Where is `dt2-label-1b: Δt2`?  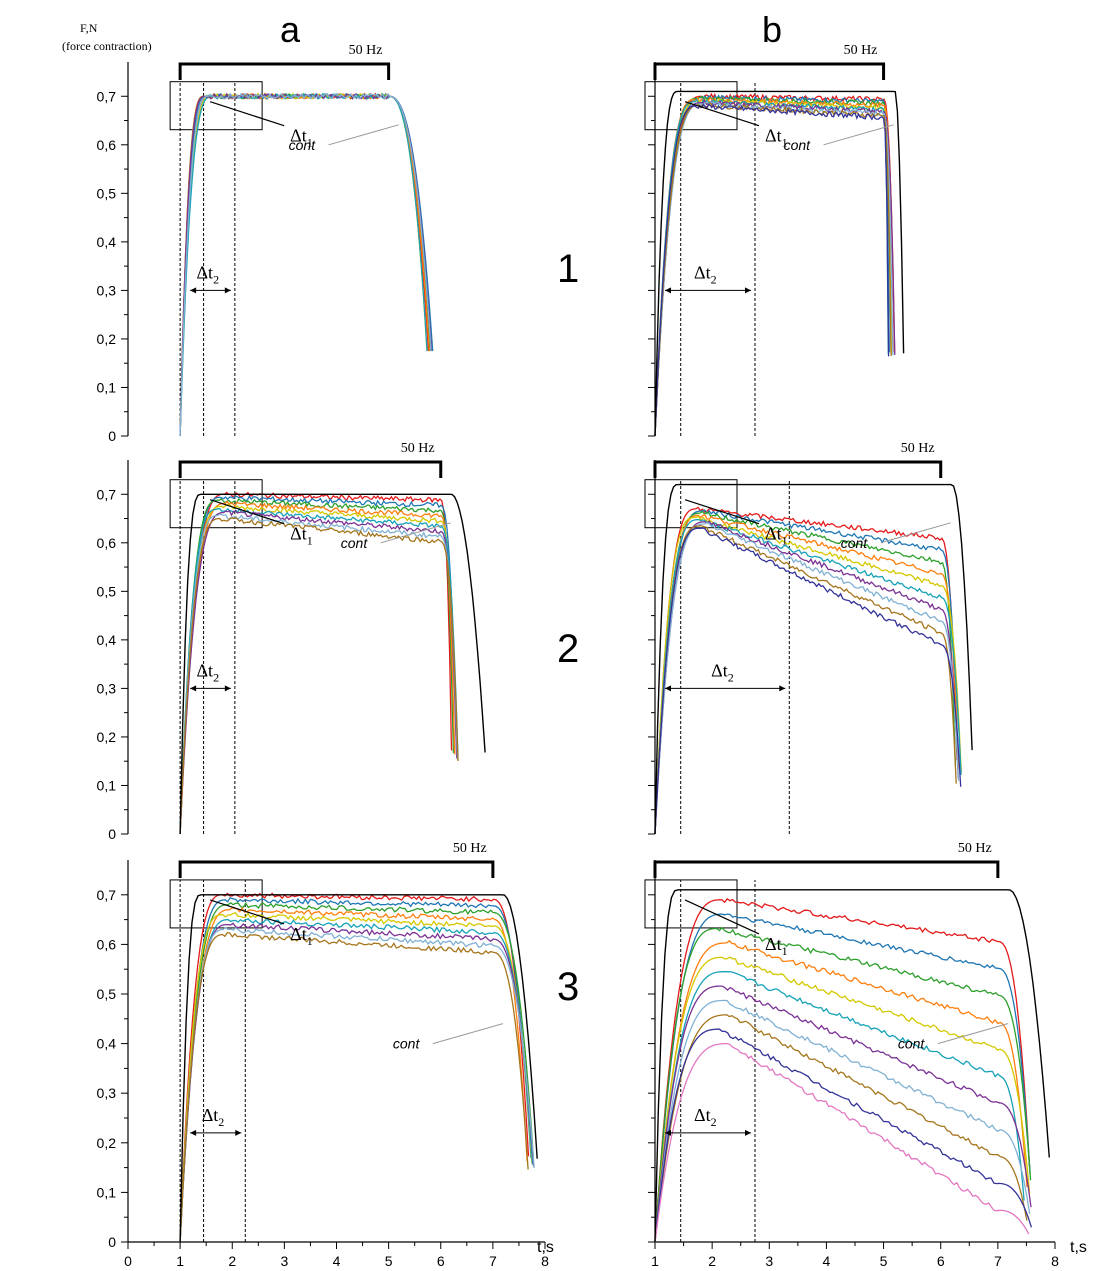 dt2-label-1b: Δt2 is located at coordinates (705, 274).